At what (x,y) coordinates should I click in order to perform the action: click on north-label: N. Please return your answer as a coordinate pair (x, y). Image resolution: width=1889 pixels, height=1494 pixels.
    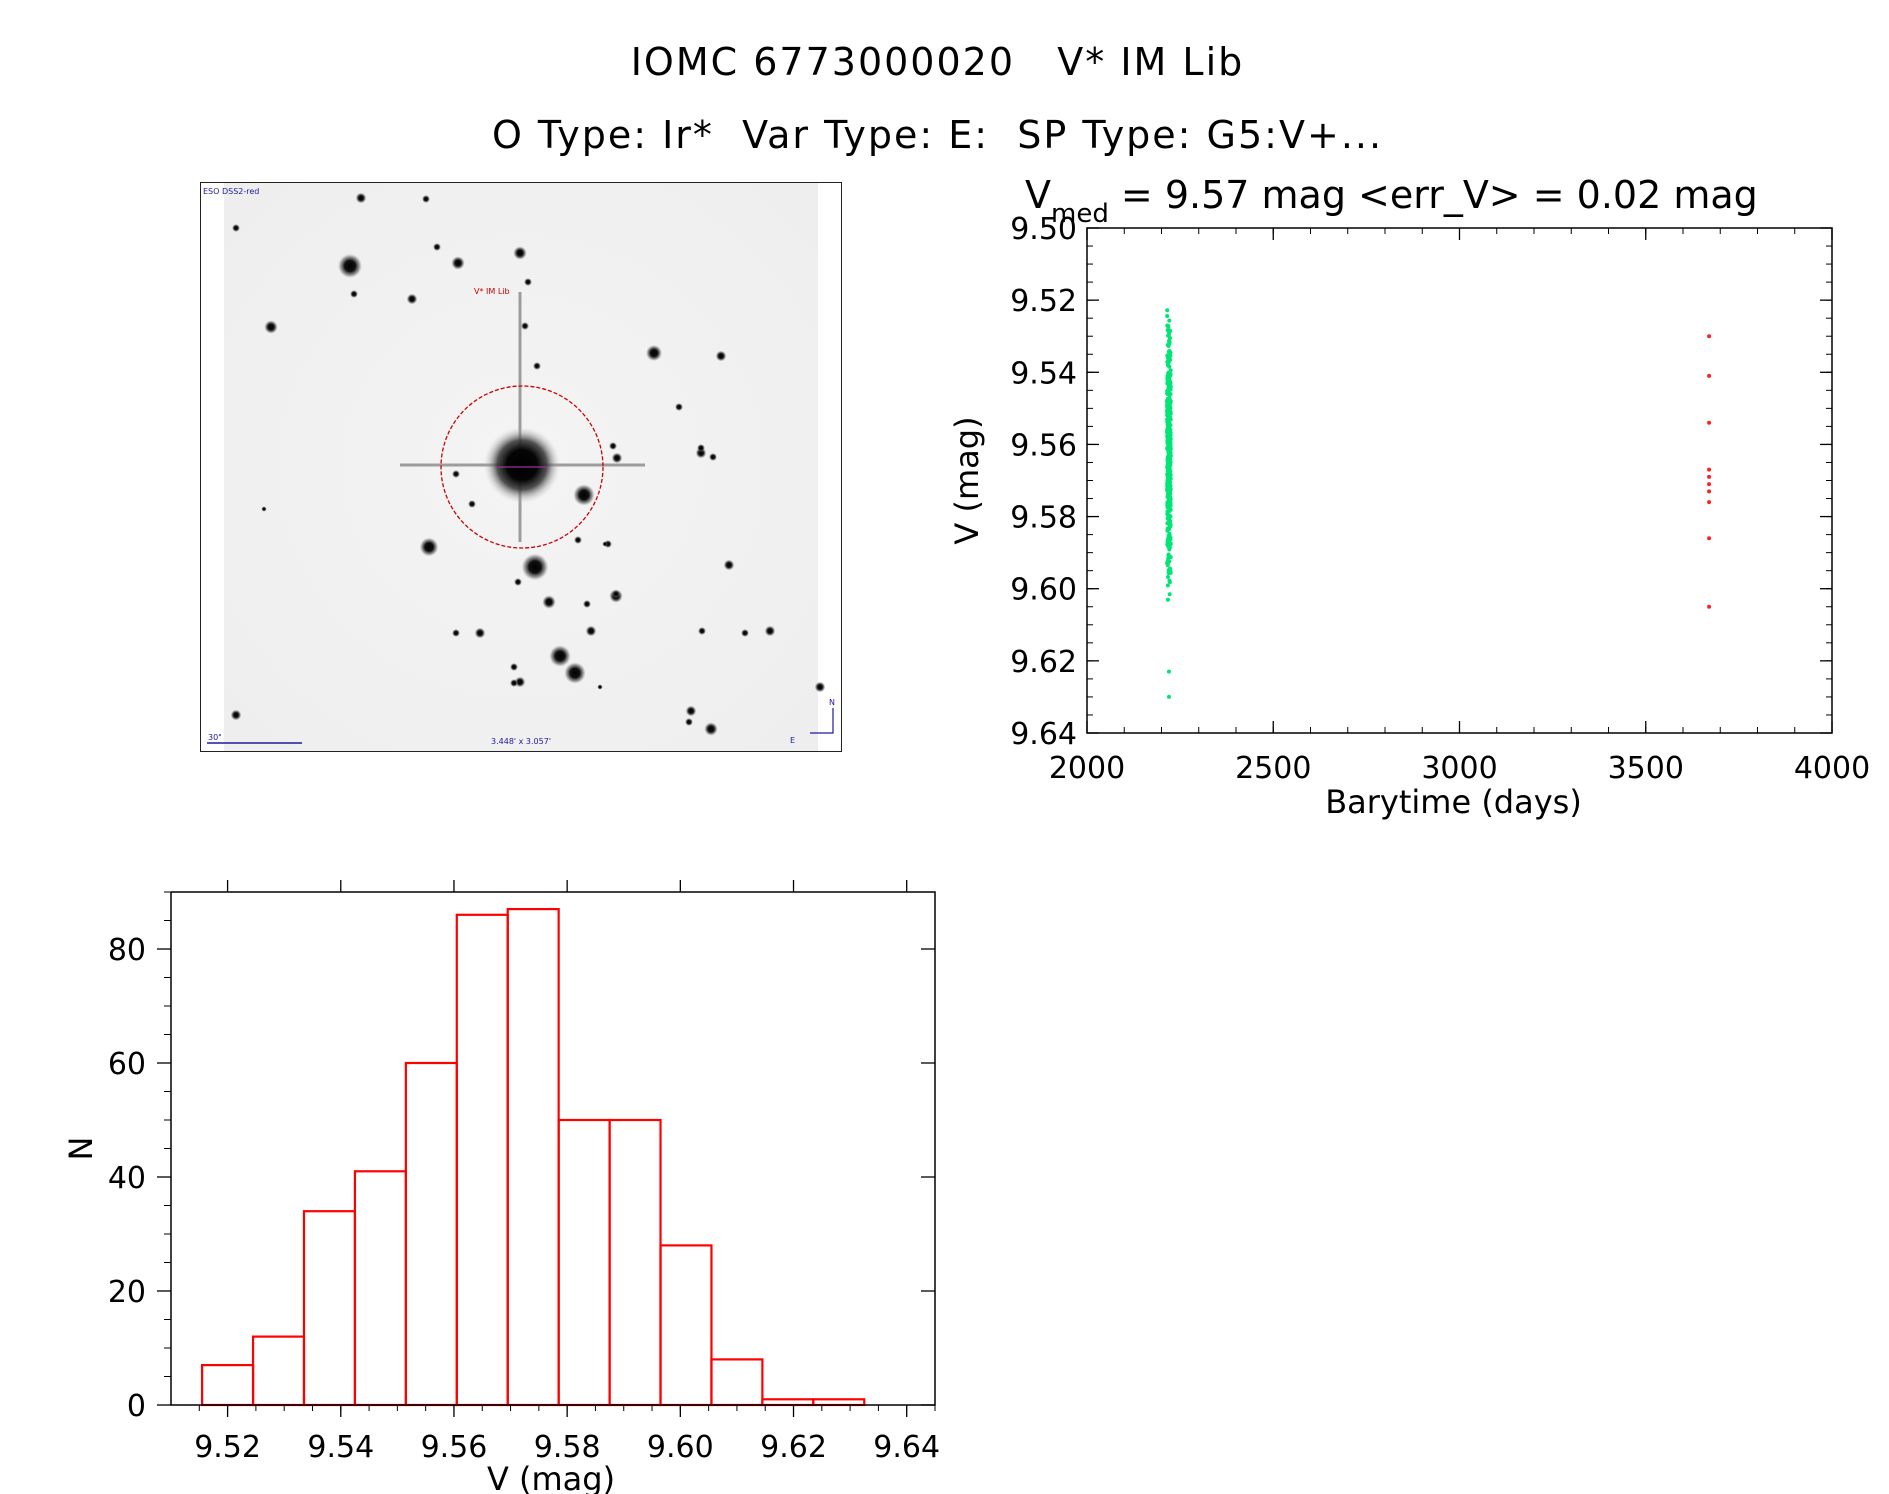
    Looking at the image, I should click on (832, 702).